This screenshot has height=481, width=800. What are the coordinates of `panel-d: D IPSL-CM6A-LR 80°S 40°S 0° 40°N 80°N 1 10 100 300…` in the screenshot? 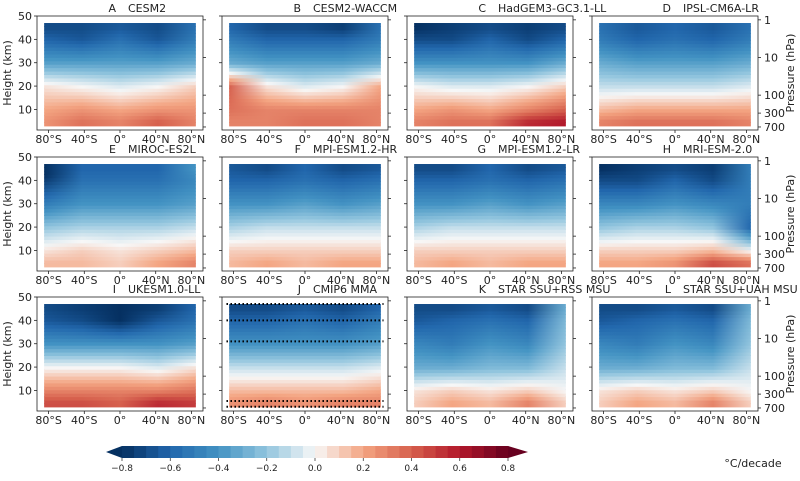 It's located at (693, 74).